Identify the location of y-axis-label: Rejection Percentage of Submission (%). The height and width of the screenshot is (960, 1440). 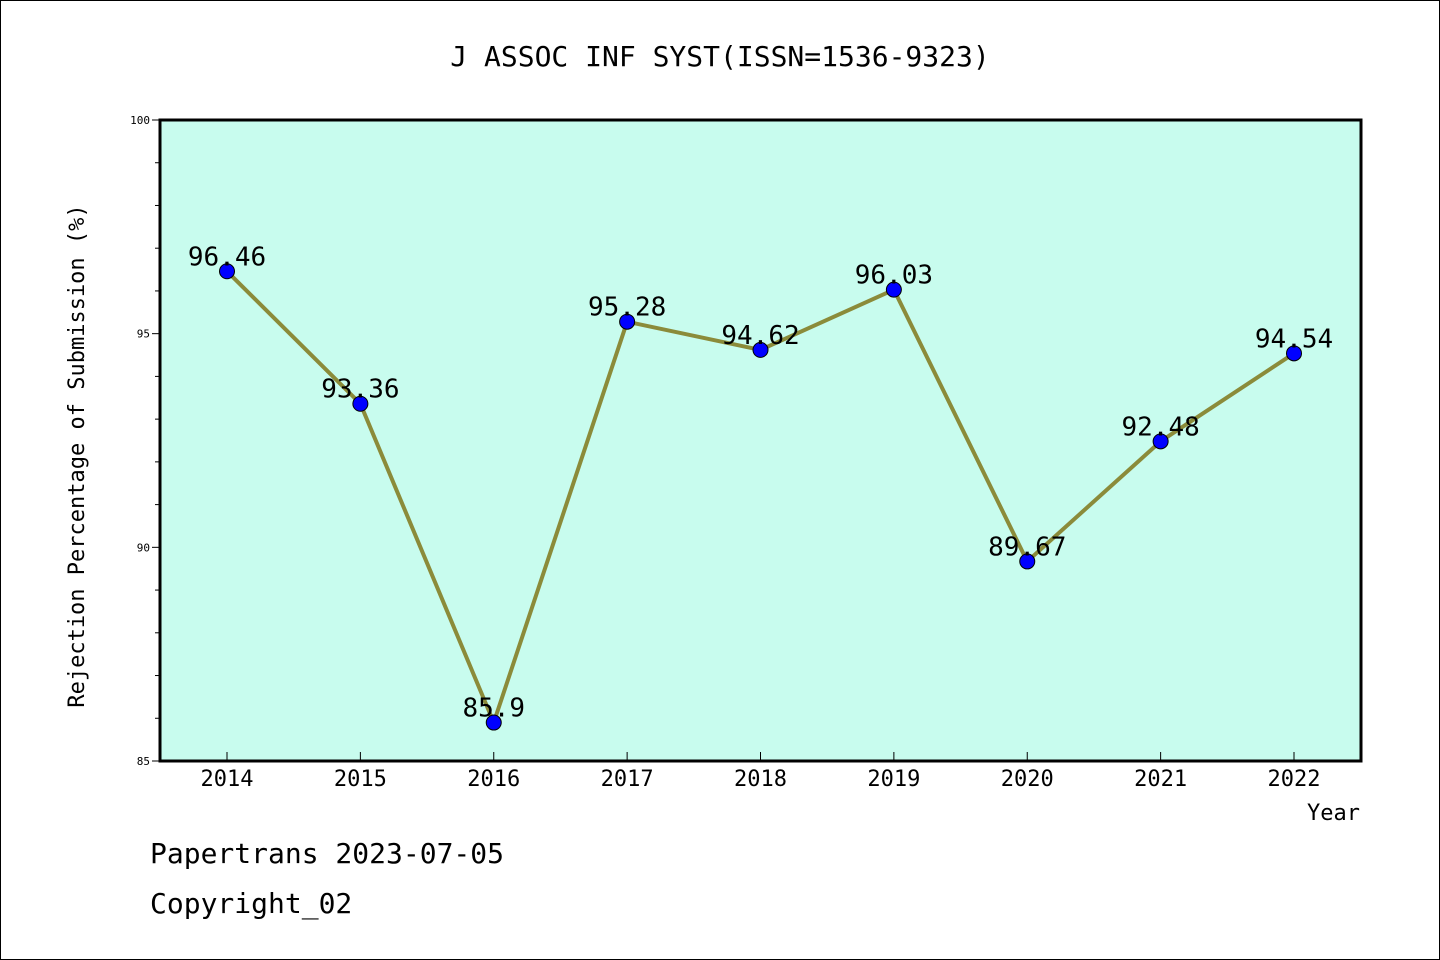
(77, 455).